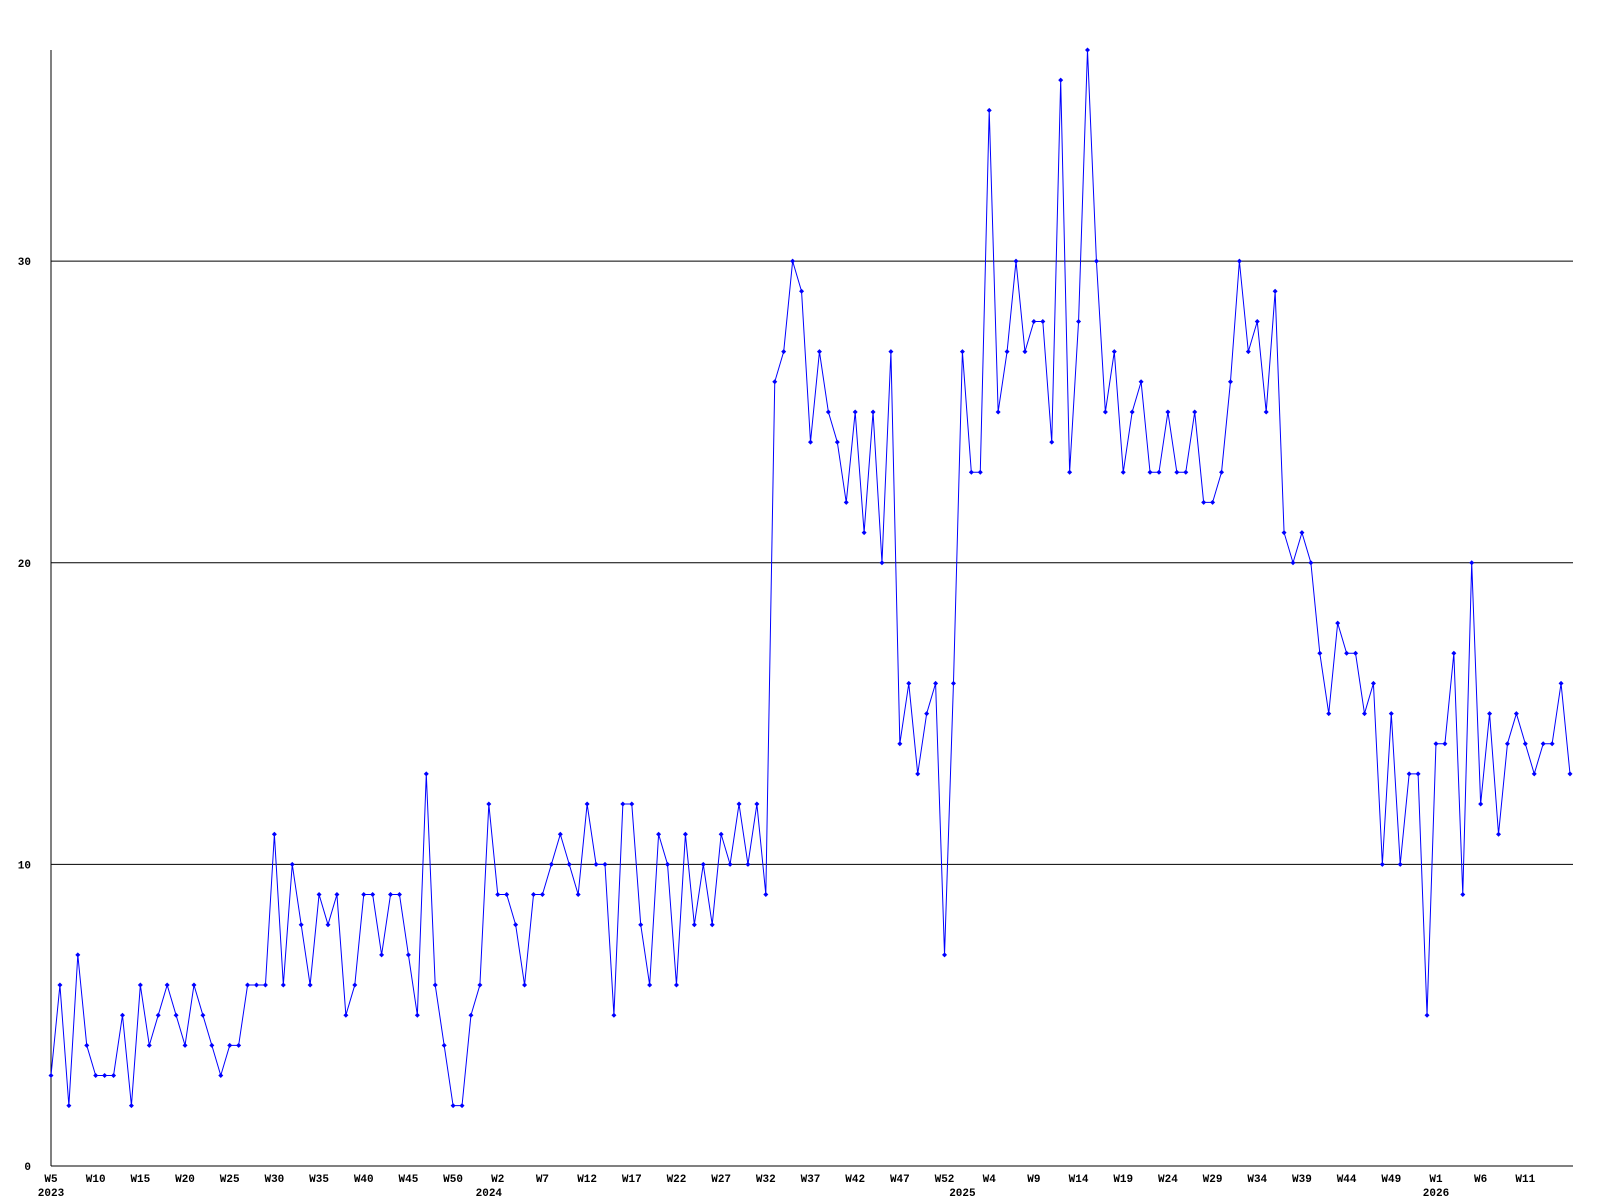  What do you see at coordinates (1436, 1180) in the screenshot?
I see `x-tick-label: W1` at bounding box center [1436, 1180].